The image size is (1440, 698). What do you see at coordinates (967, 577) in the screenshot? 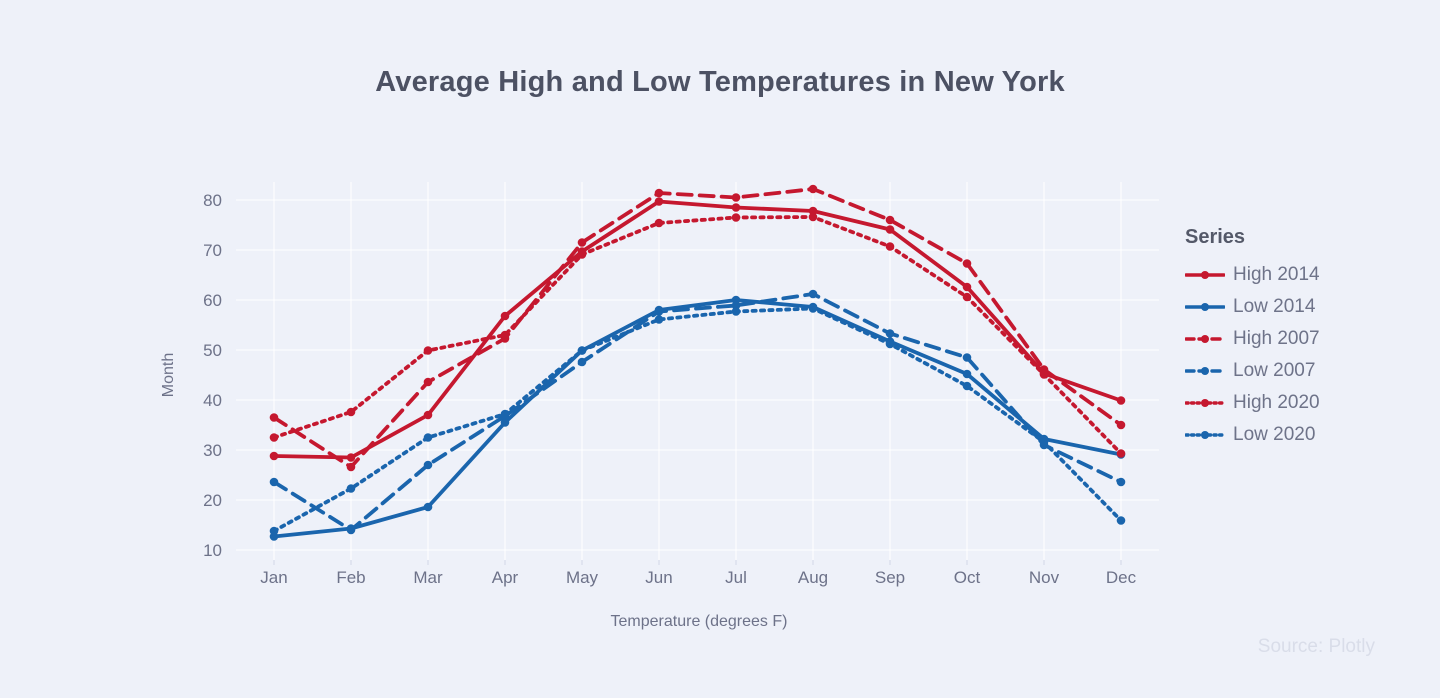
I see `x-tick-label-oct: Oct` at bounding box center [967, 577].